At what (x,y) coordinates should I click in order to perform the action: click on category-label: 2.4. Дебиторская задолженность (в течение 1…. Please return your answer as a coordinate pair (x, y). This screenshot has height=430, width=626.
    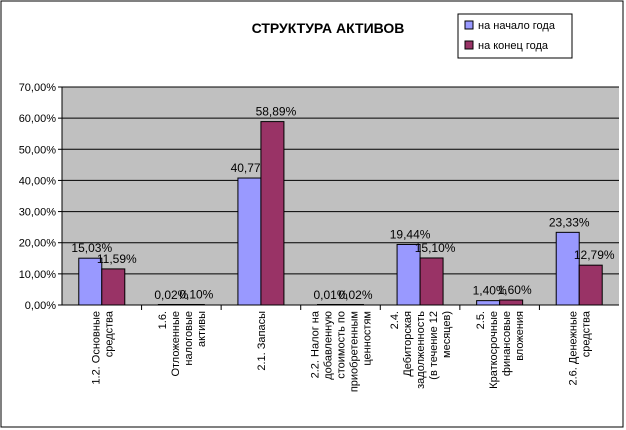
    Looking at the image, I should click on (421, 350).